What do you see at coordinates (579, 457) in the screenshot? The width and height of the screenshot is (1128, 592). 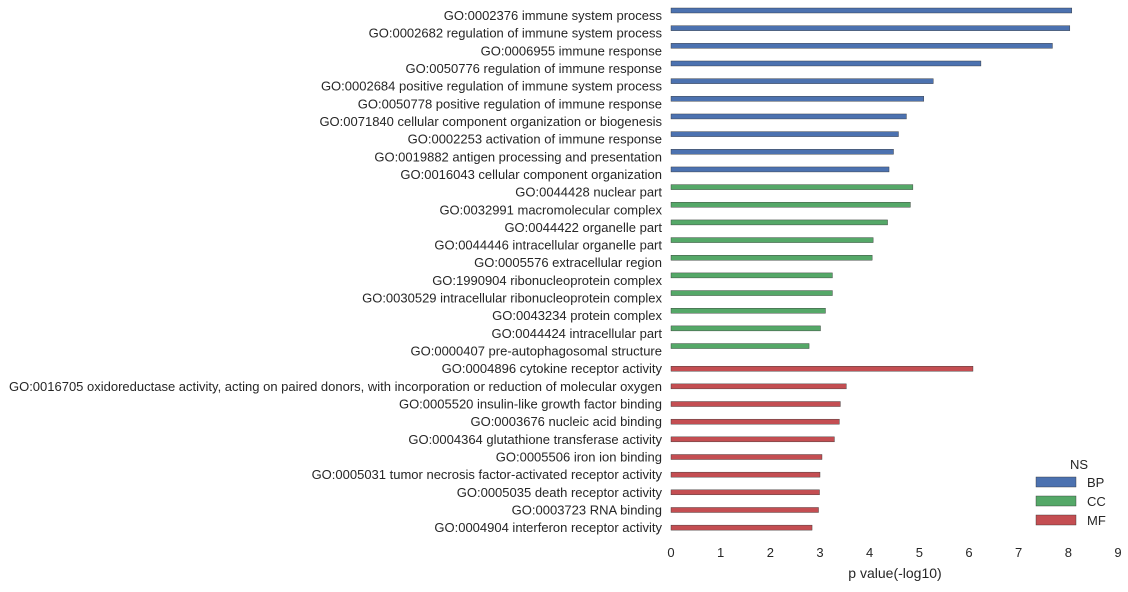 I see `y-tick-label-25: GO:0005506 iron ion binding` at bounding box center [579, 457].